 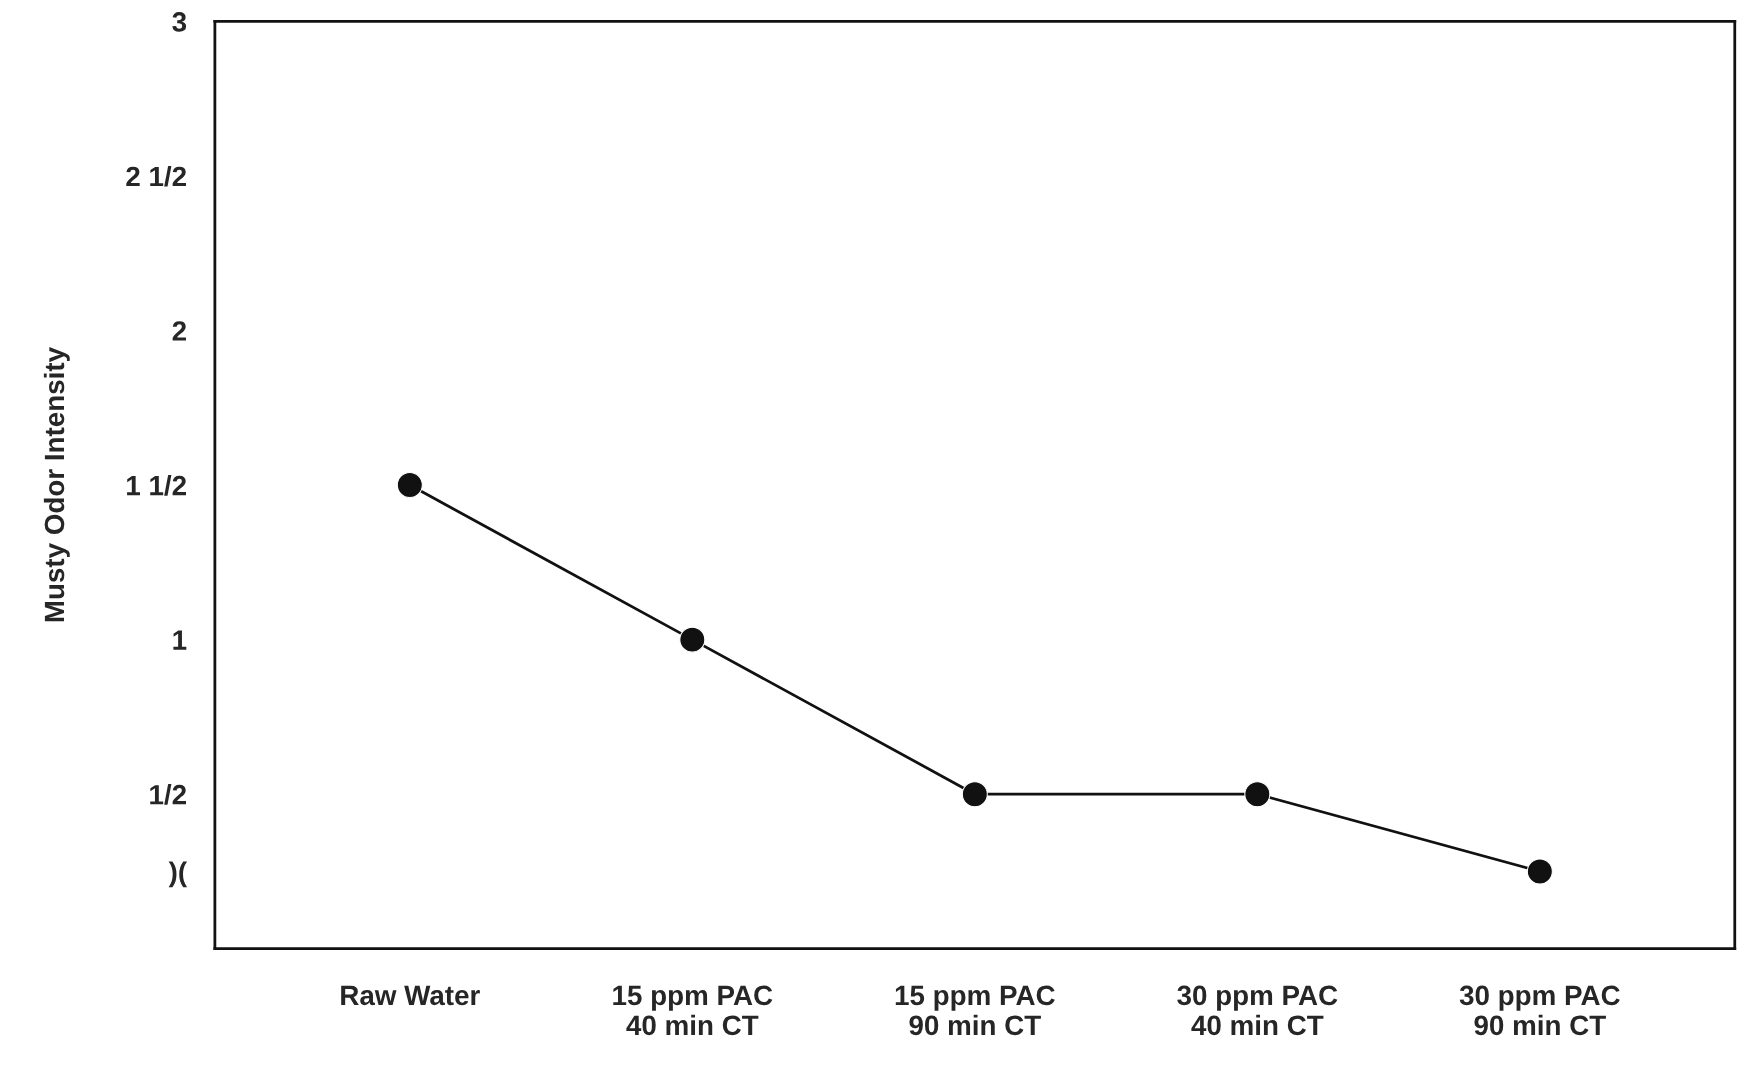 I want to click on x-tick-label: Raw Water, so click(x=410, y=995).